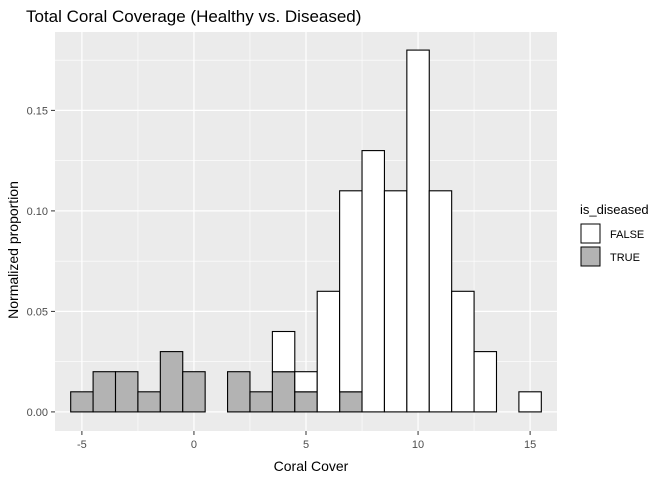 The image size is (672, 480). I want to click on y-tick-label: 0.00, so click(37, 413).